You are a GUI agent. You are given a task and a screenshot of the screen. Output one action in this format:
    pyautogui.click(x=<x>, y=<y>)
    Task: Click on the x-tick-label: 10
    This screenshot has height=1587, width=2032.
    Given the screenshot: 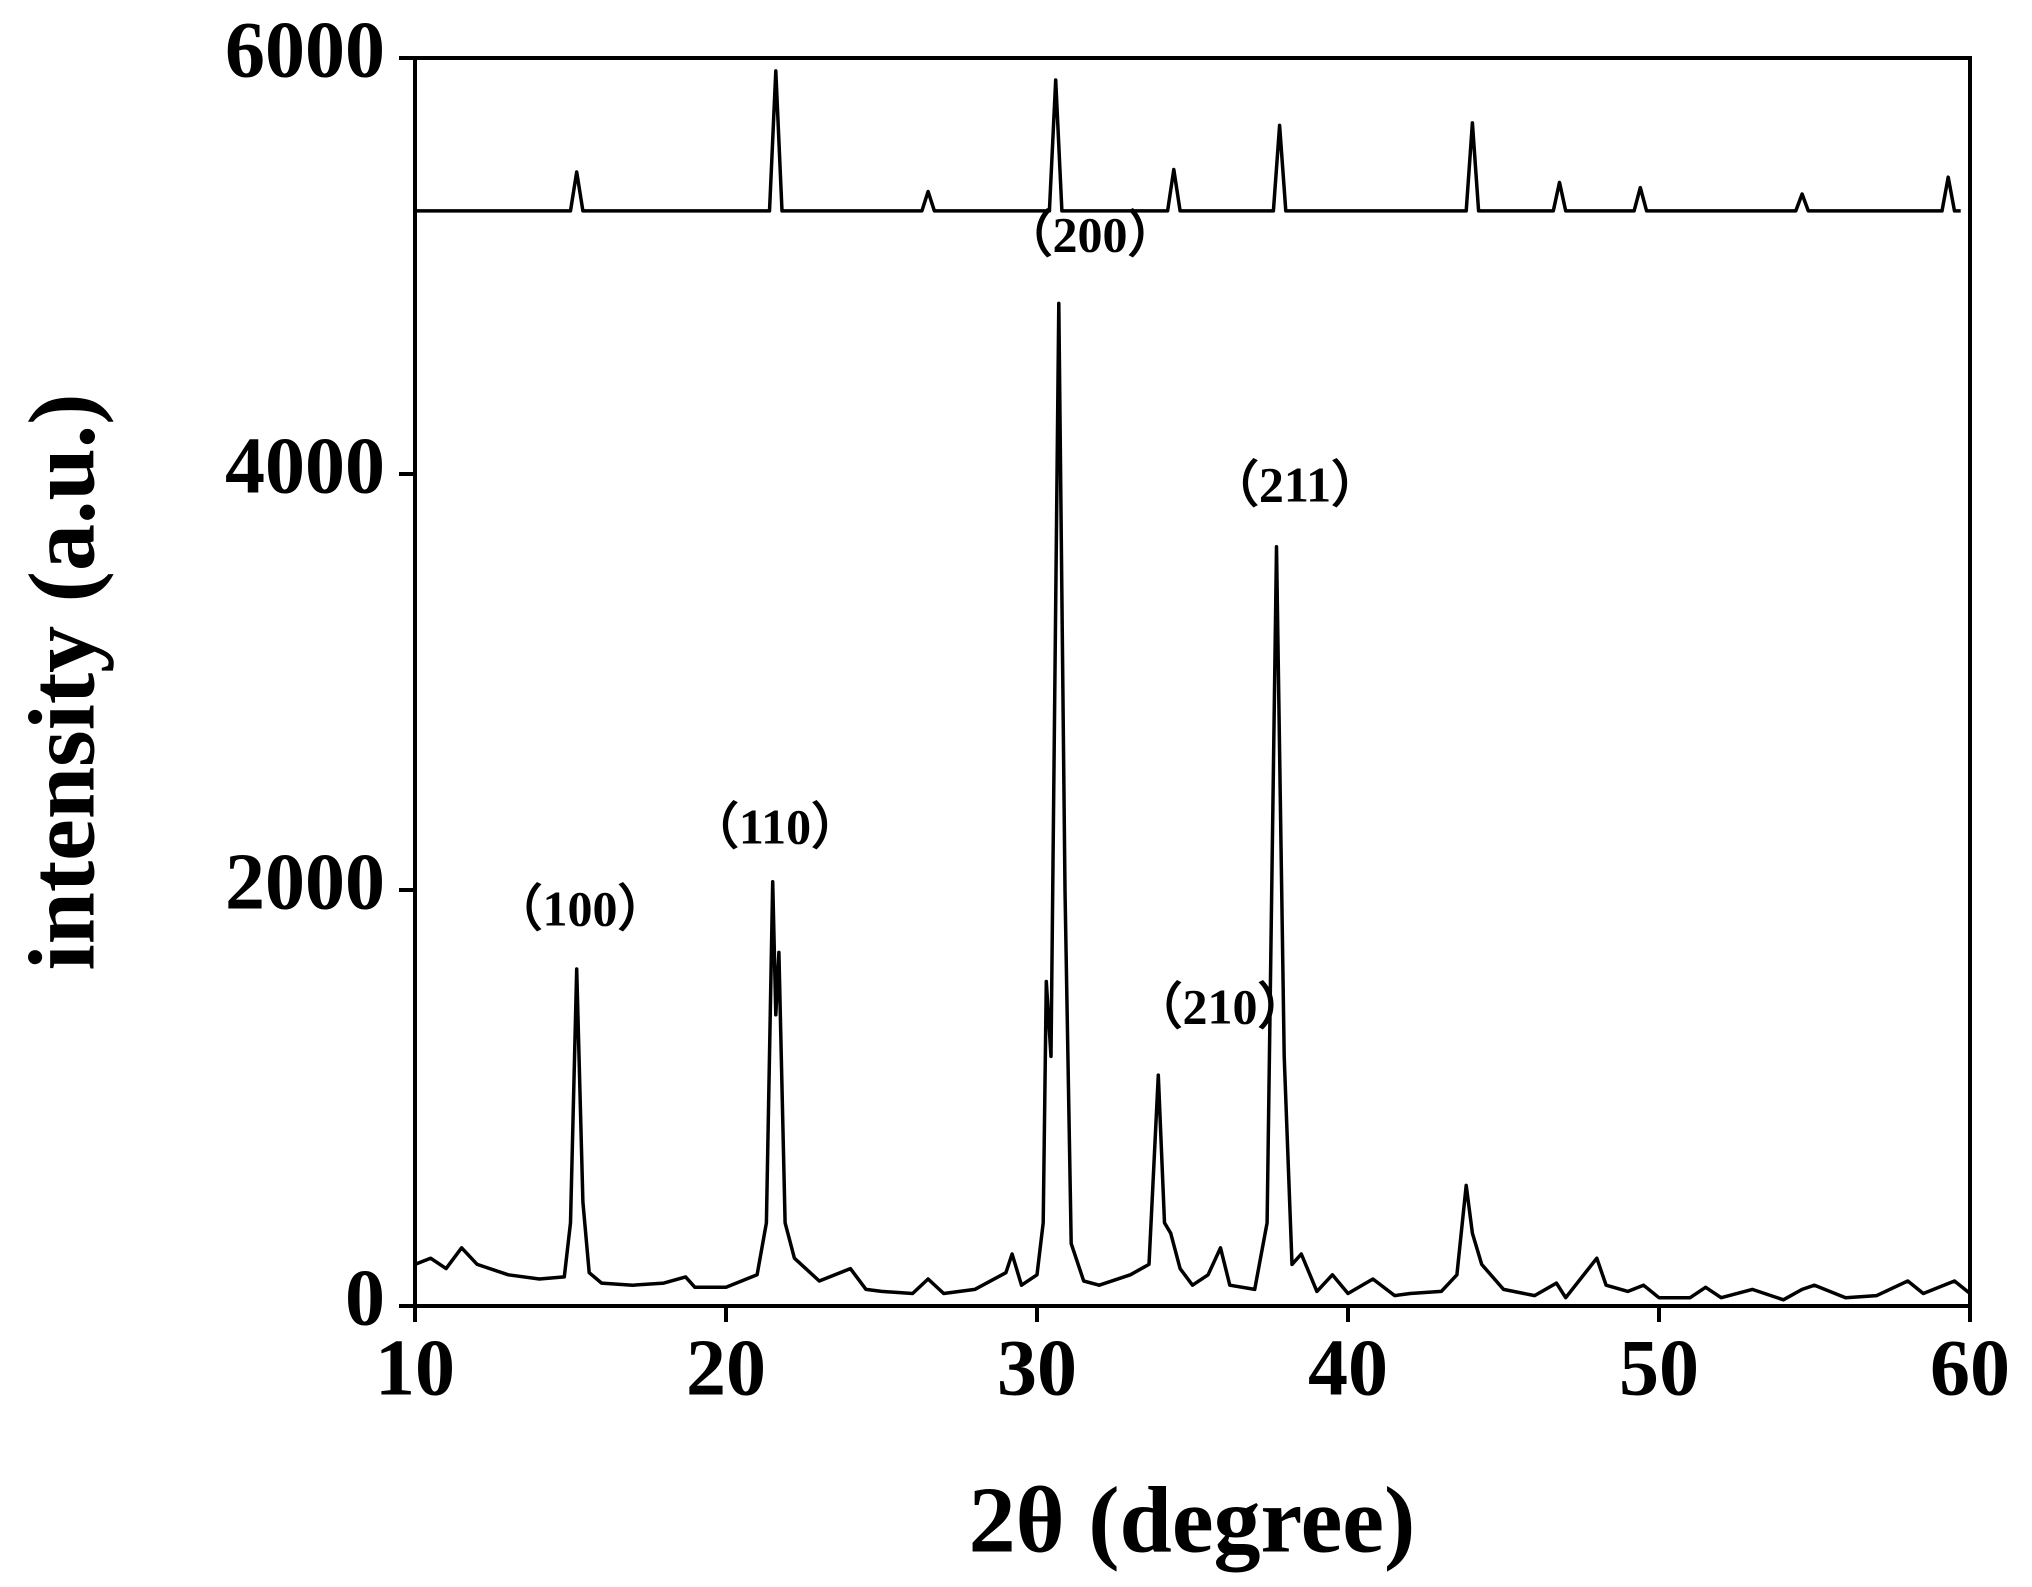 What is the action you would take?
    pyautogui.click(x=415, y=1368)
    